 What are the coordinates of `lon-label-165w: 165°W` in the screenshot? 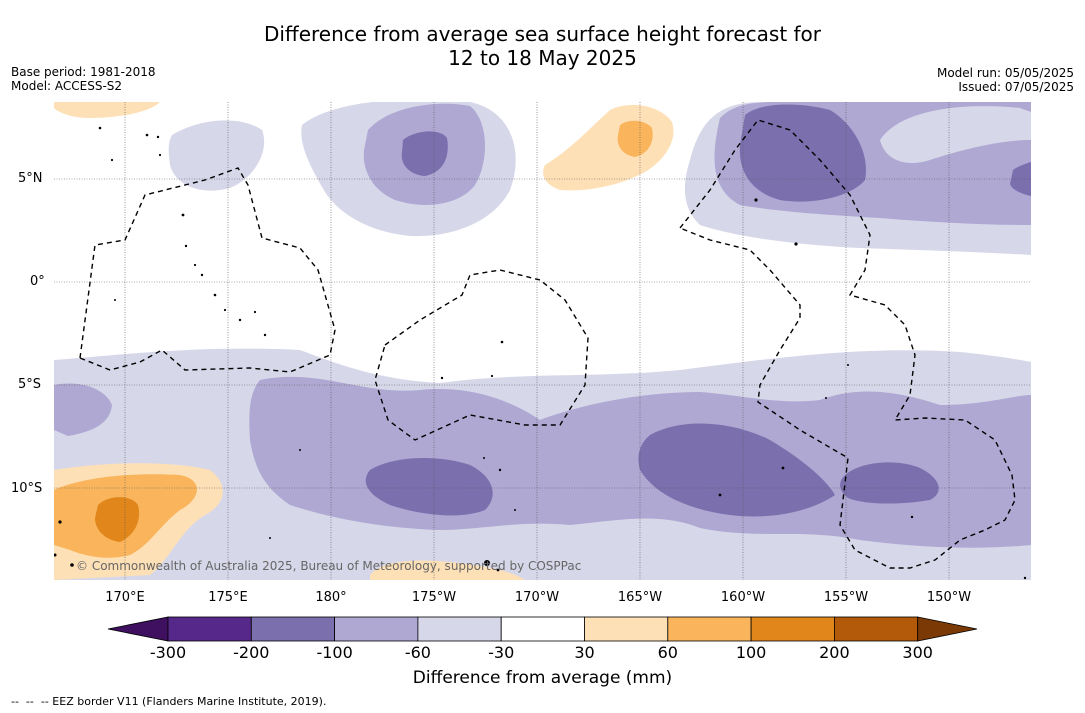 It's located at (640, 597).